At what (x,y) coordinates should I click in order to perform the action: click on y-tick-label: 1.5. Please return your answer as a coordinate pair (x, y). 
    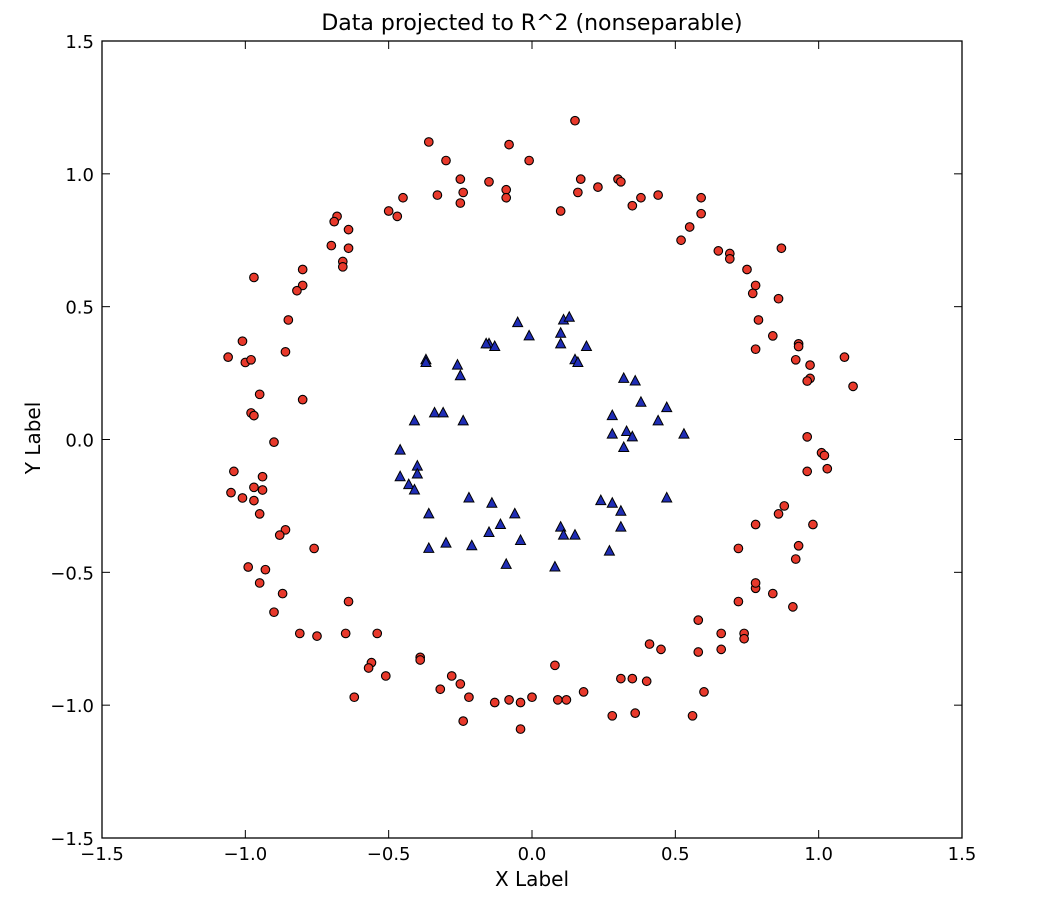
    Looking at the image, I should click on (79, 42).